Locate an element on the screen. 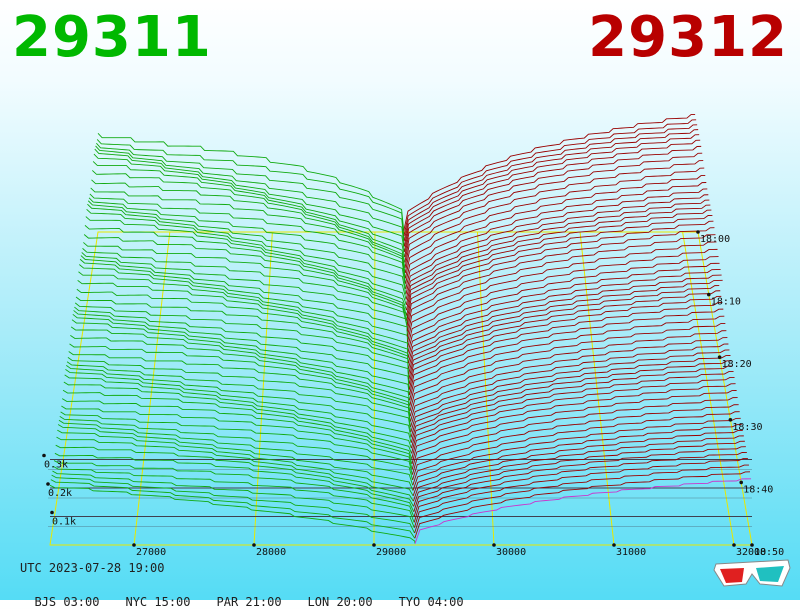  tz-nyc: NYC 15:00 is located at coordinates (158, 602).